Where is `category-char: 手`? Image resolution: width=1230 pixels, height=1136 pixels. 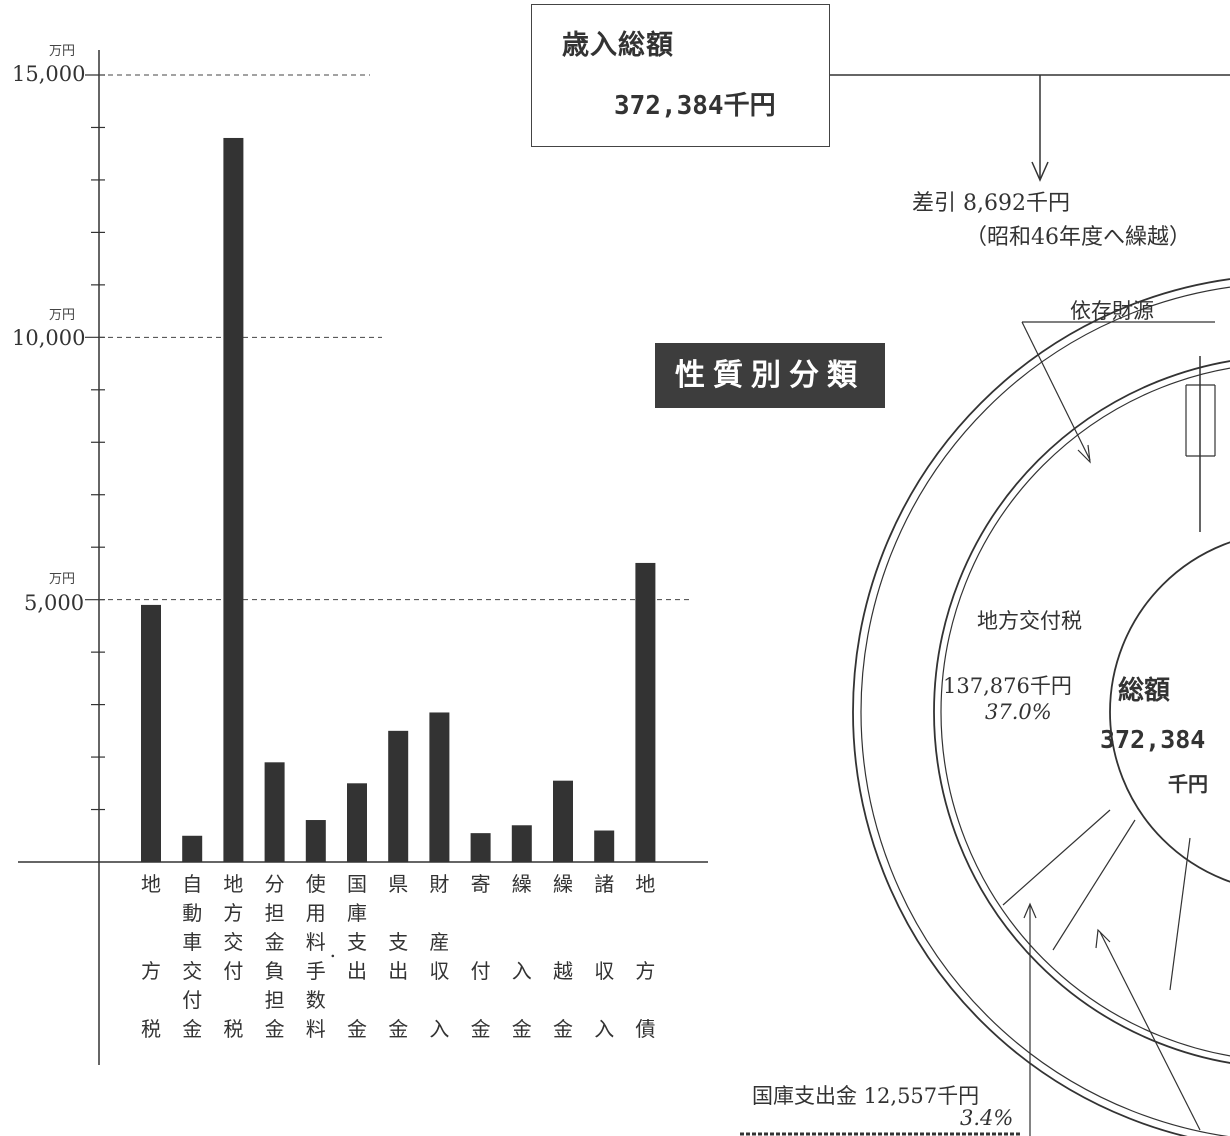 category-char: 手 is located at coordinates (315, 971).